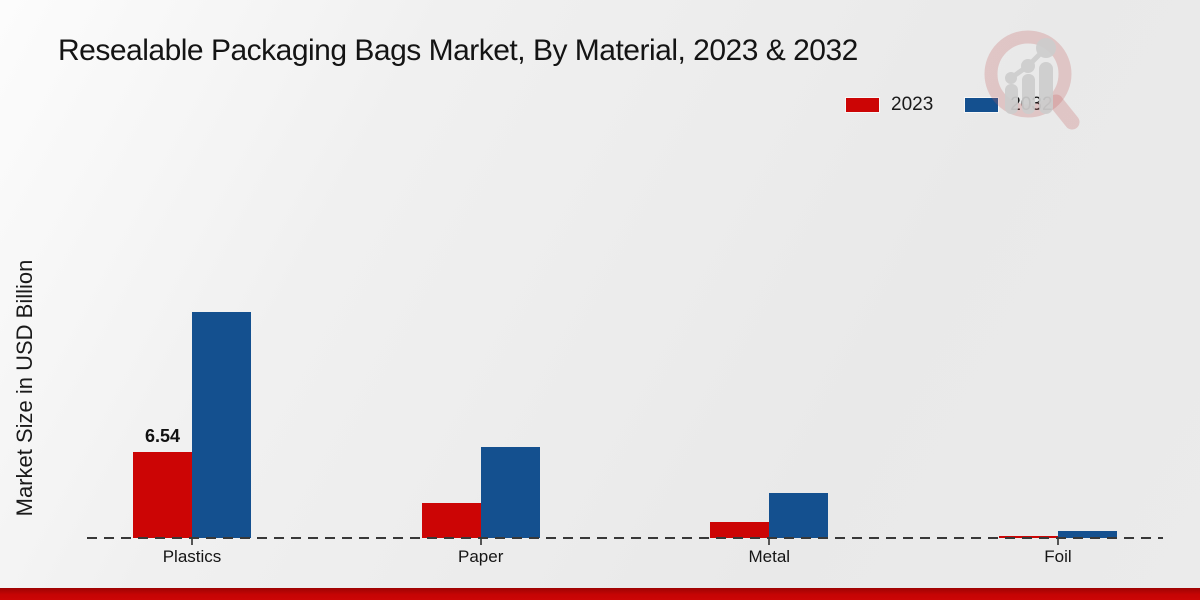 This screenshot has width=1200, height=600. Describe the element at coordinates (162, 495) in the screenshot. I see `bar-plastics-2023` at that location.